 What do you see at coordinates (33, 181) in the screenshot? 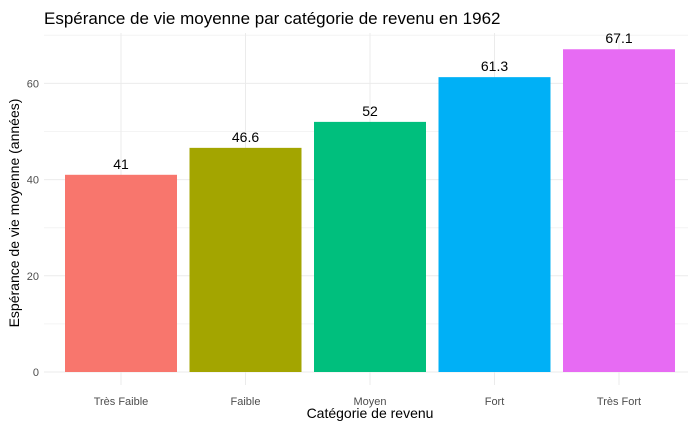
I see `y-tick-label: 40` at bounding box center [33, 181].